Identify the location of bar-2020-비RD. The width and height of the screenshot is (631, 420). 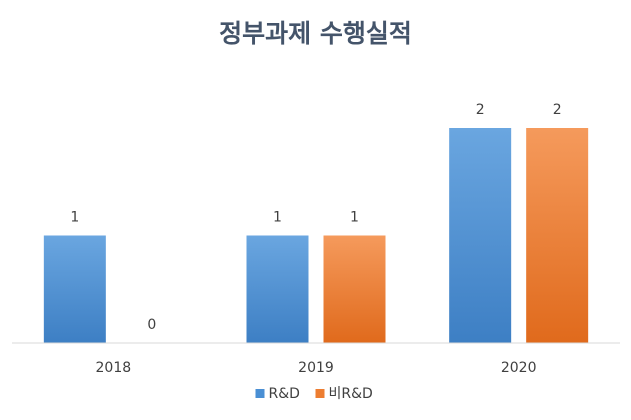
(557, 235).